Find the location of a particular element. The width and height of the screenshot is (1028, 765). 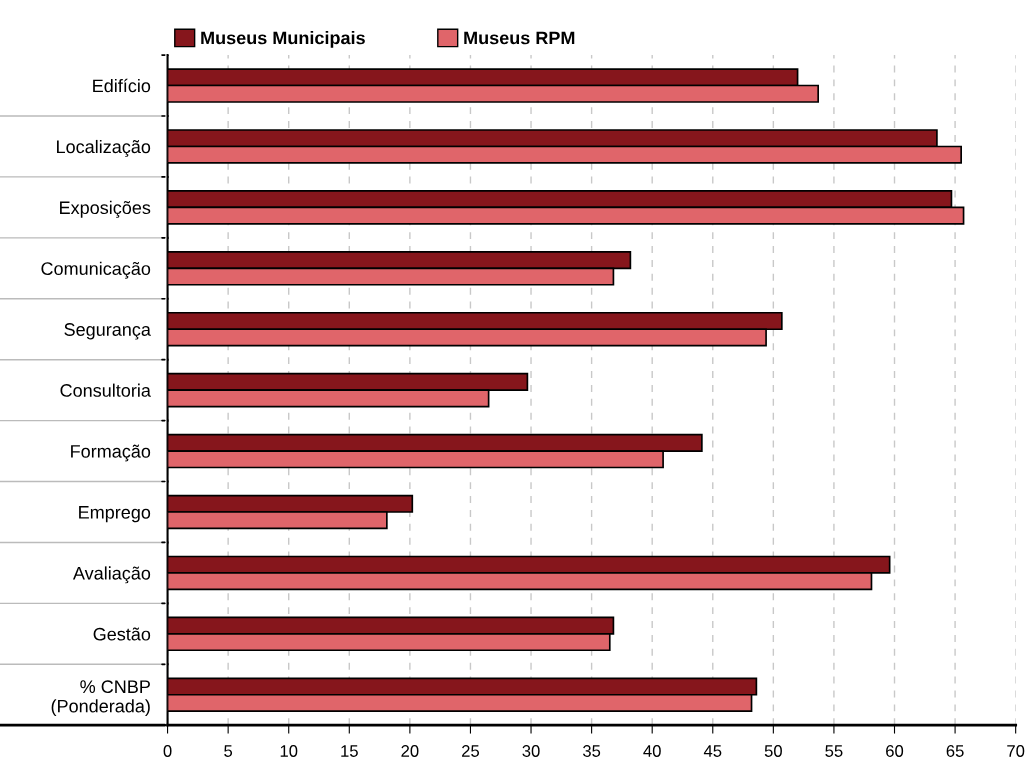

x-tick-label: 60 is located at coordinates (895, 751).